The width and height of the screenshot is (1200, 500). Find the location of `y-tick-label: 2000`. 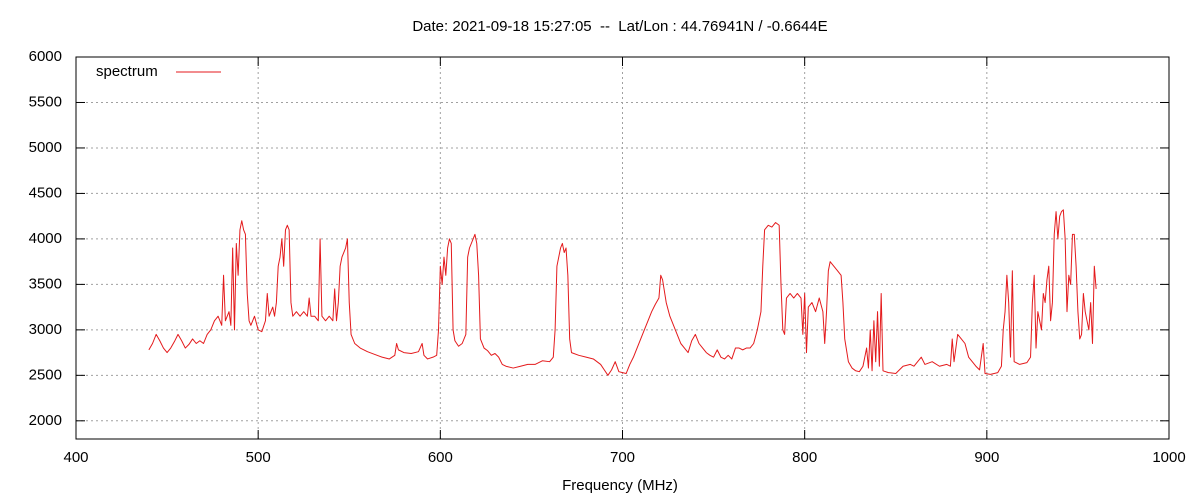

y-tick-label: 2000 is located at coordinates (45, 420).